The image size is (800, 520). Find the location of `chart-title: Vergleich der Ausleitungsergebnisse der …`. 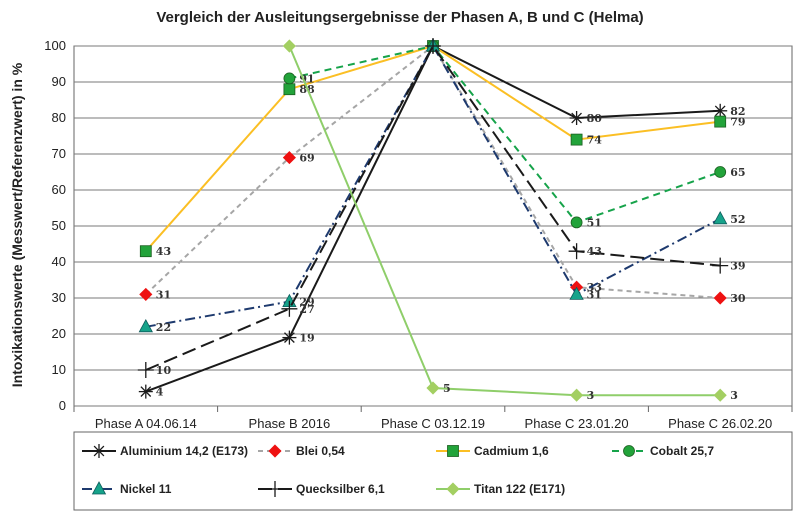

chart-title: Vergleich der Ausleitungsergebnisse der … is located at coordinates (399, 17).